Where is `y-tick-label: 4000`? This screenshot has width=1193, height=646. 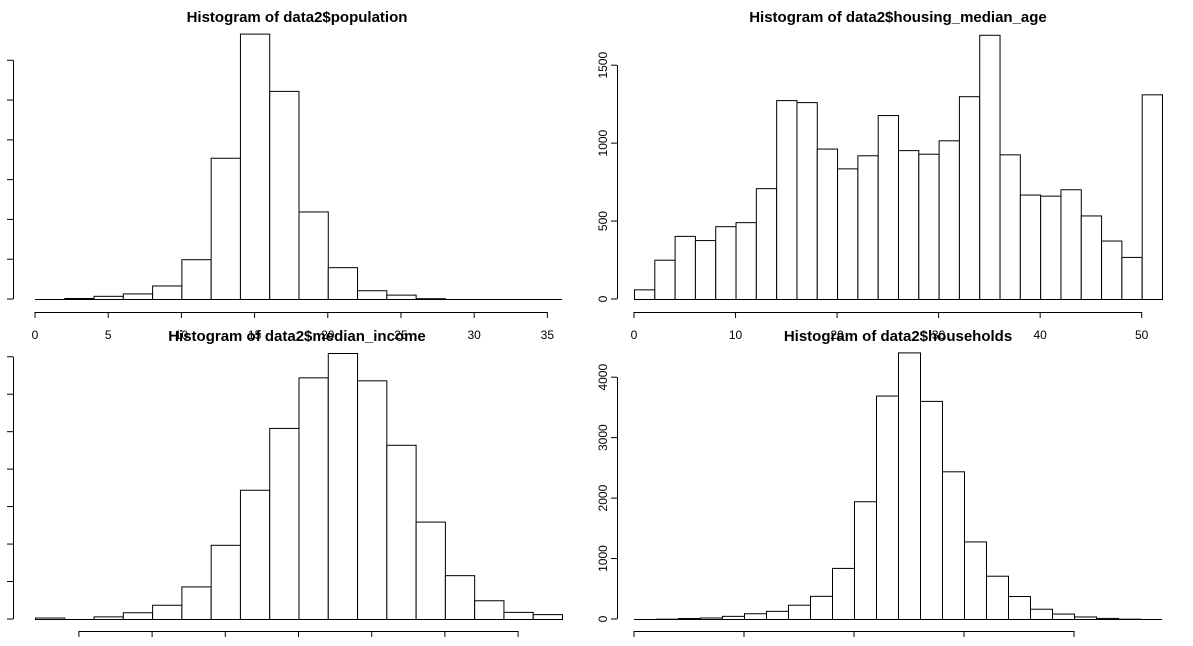 y-tick-label: 4000 is located at coordinates (603, 377).